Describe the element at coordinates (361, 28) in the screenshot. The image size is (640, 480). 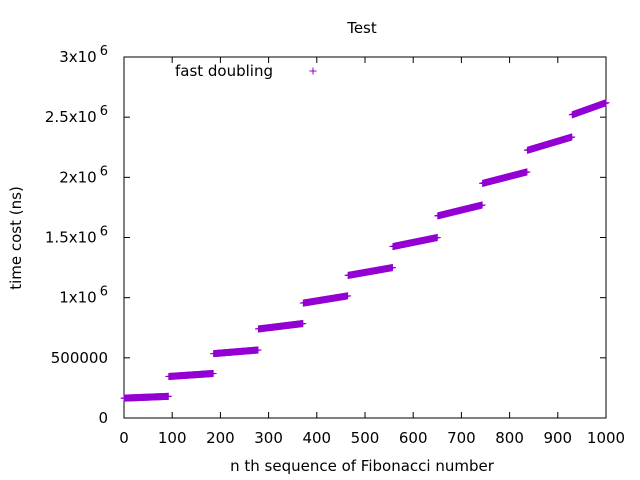
I see `chart-title: Test` at that location.